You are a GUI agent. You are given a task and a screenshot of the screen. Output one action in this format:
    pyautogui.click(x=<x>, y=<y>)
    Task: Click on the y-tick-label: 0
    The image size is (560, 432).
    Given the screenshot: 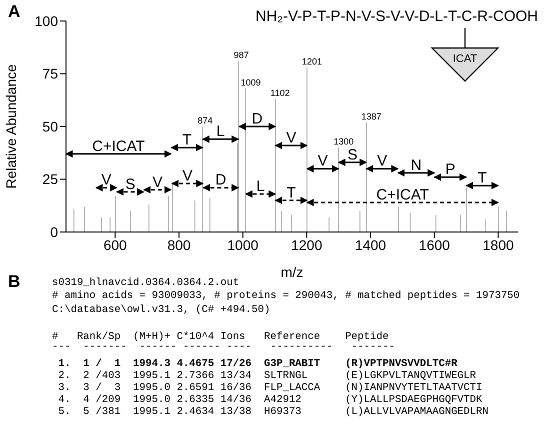 What is the action you would take?
    pyautogui.click(x=54, y=232)
    